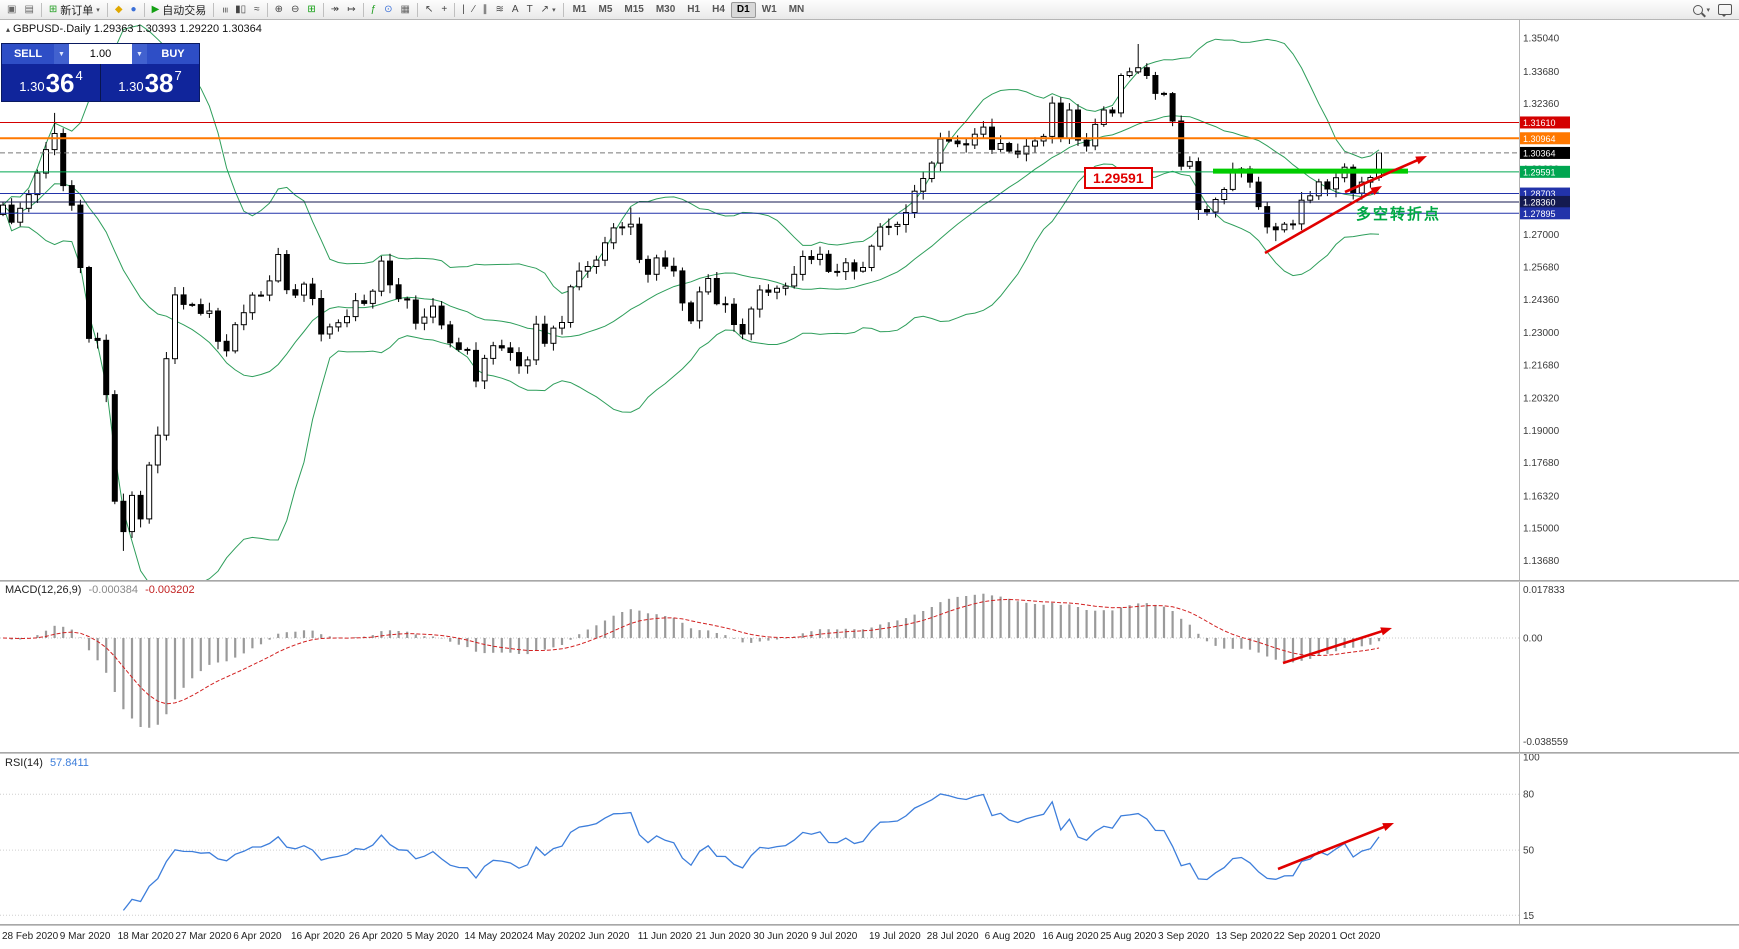 The image size is (1739, 949). I want to click on turning-point-annotation: 多空转折点, so click(1399, 214).